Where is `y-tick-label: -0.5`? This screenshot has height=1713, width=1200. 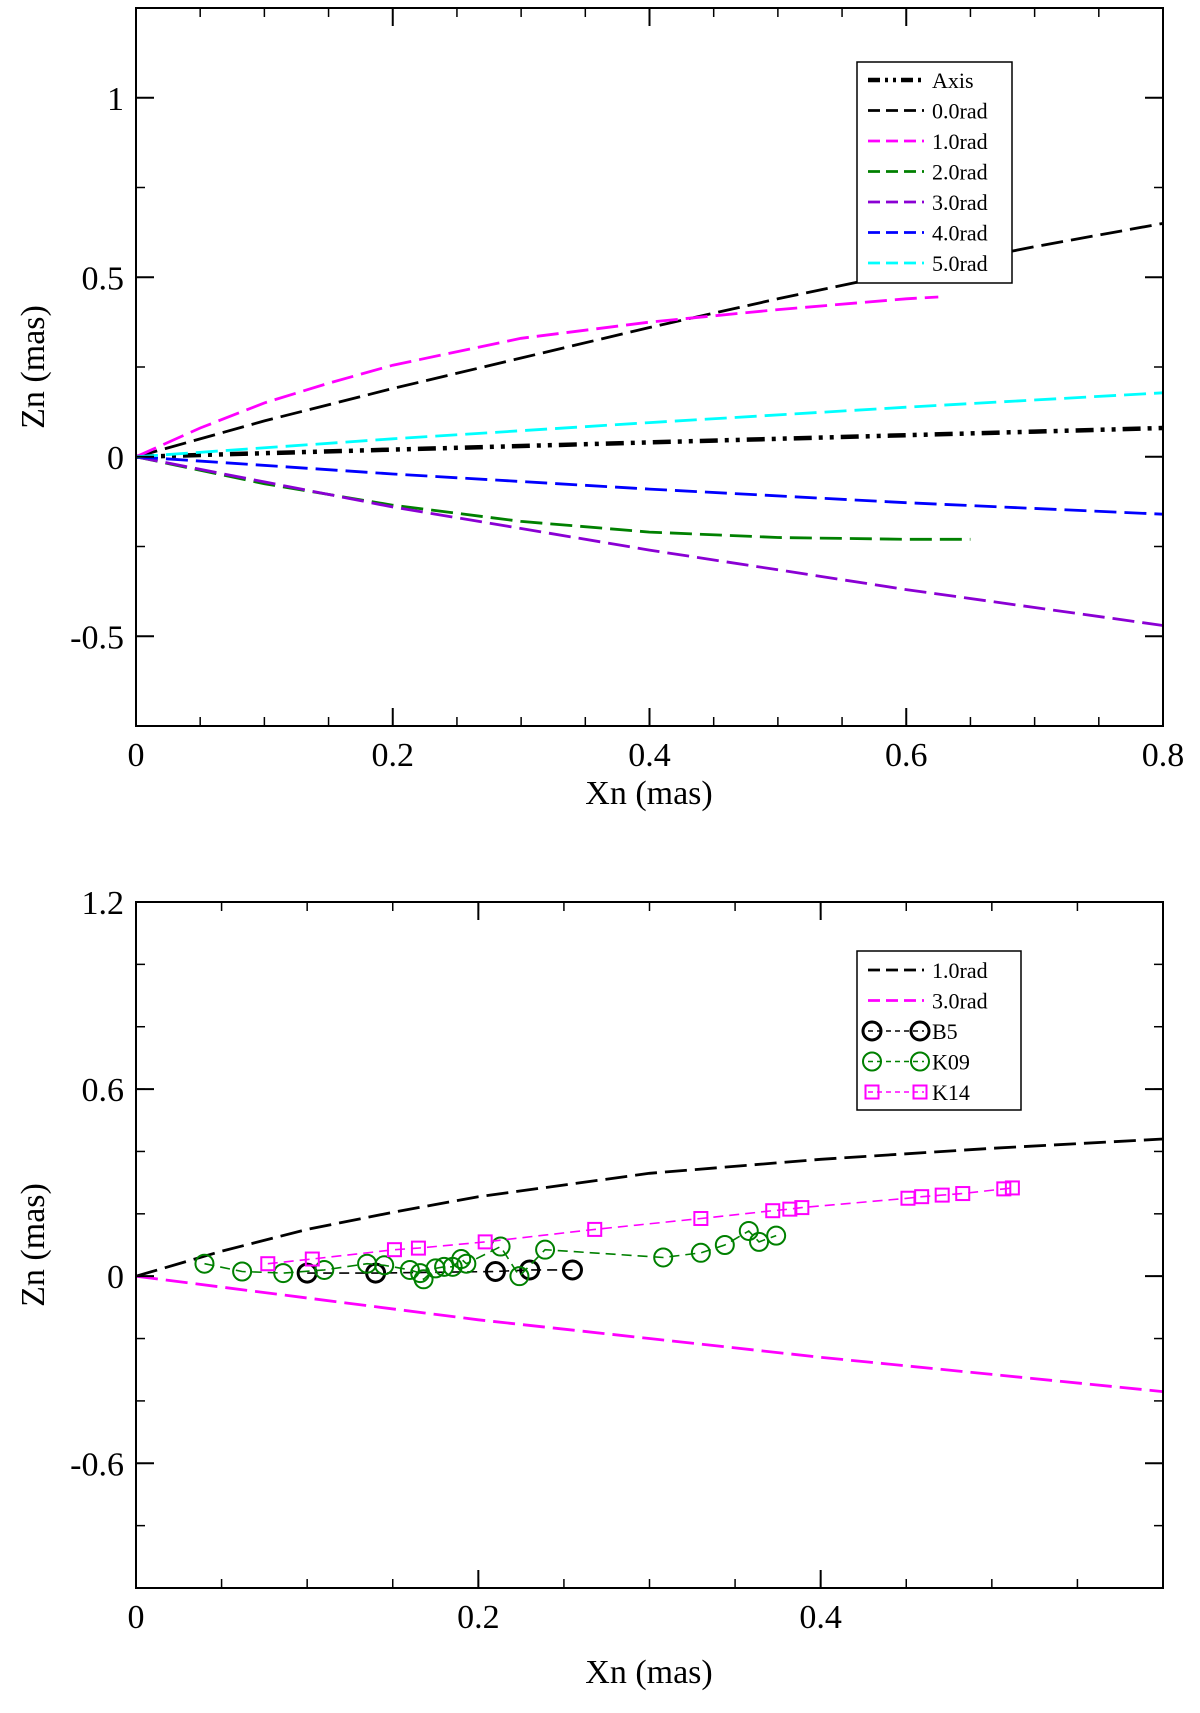
y-tick-label: -0.5 is located at coordinates (97, 637).